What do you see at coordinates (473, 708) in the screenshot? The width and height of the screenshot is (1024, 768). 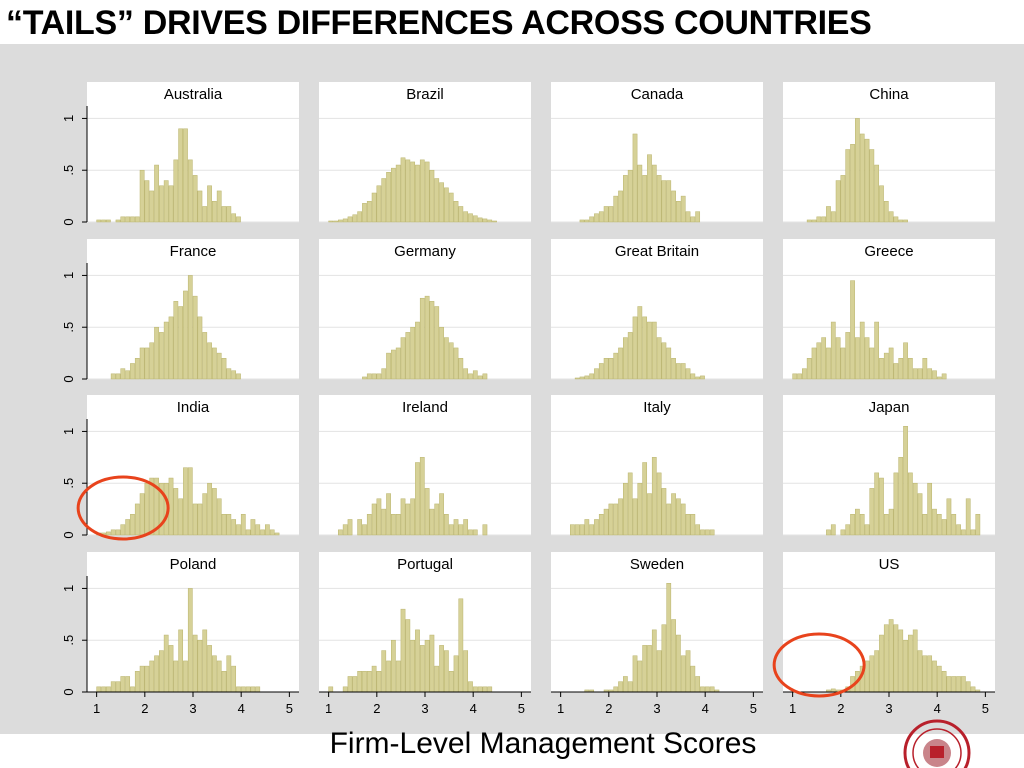 I see `x-tick-label-portugal-3: 4` at bounding box center [473, 708].